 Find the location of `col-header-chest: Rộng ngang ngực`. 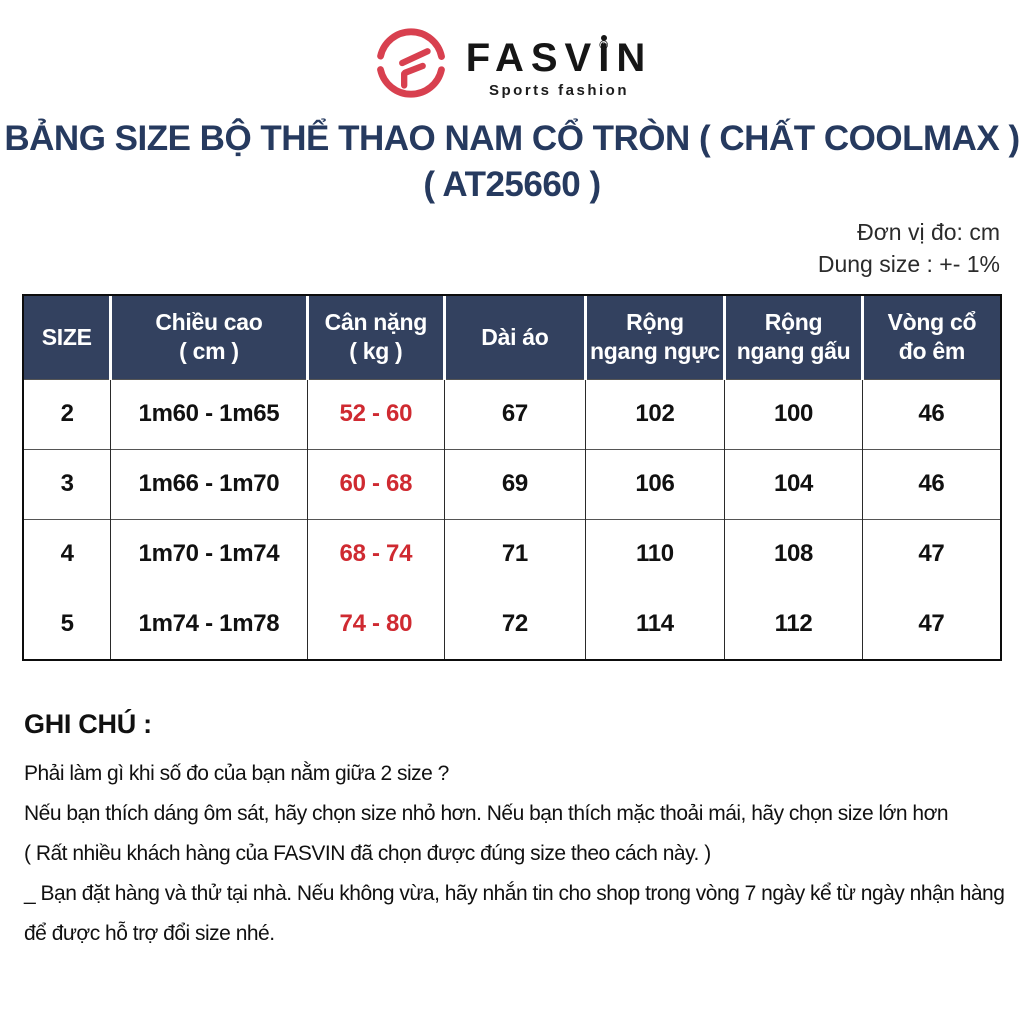

col-header-chest: Rộng ngang ngực is located at coordinates (654, 337).